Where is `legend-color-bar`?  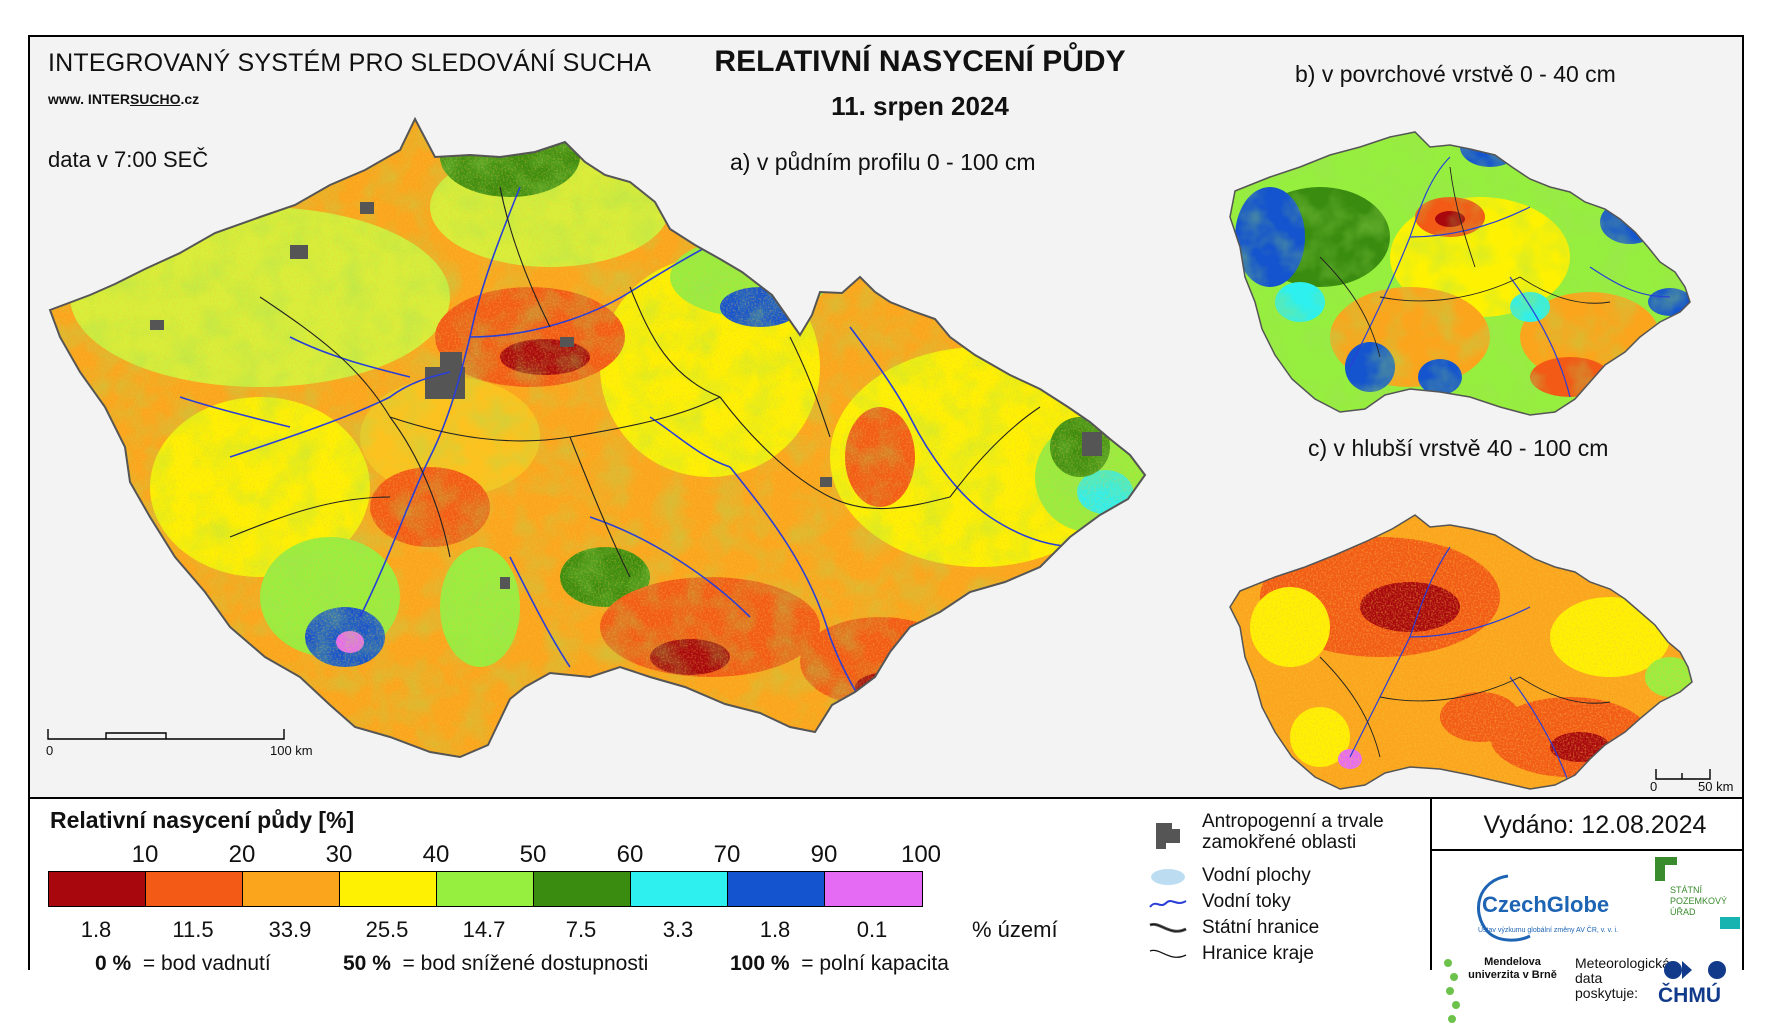
legend-color-bar is located at coordinates (485, 889).